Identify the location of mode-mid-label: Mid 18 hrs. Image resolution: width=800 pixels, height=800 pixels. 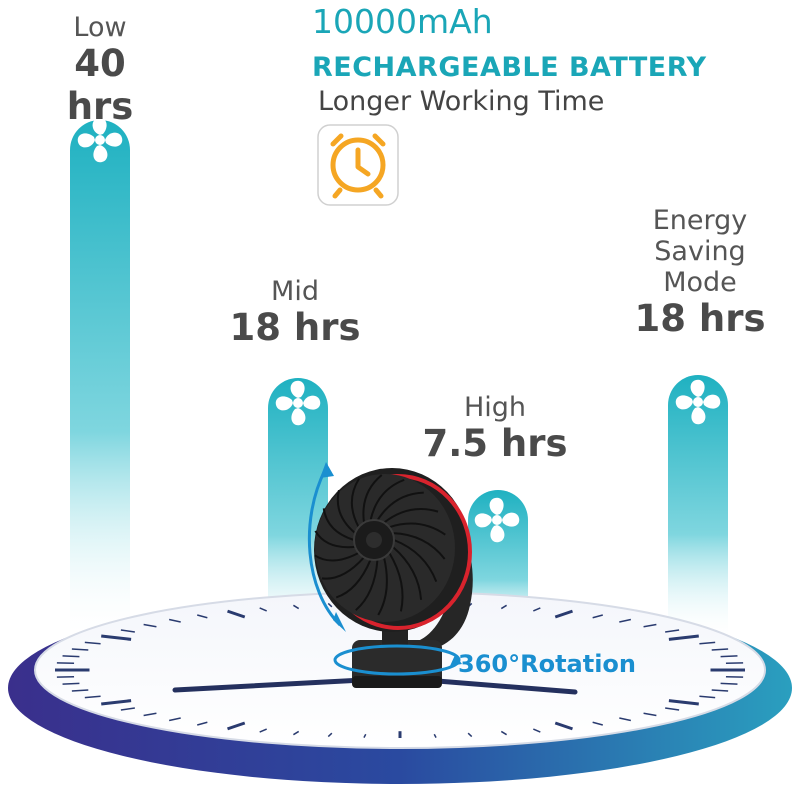
(295, 313).